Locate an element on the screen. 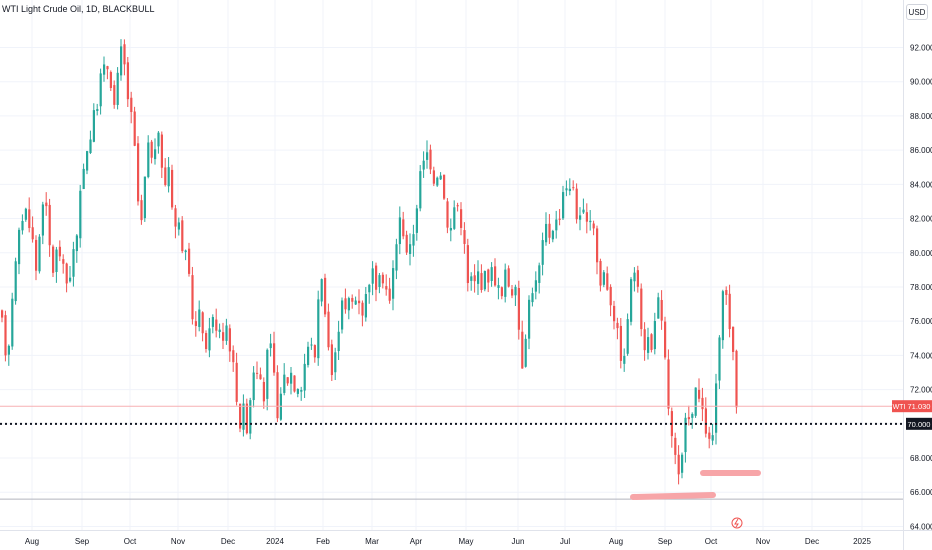 This screenshot has width=932, height=550. level-tag-text: 70.000 is located at coordinates (919, 424).